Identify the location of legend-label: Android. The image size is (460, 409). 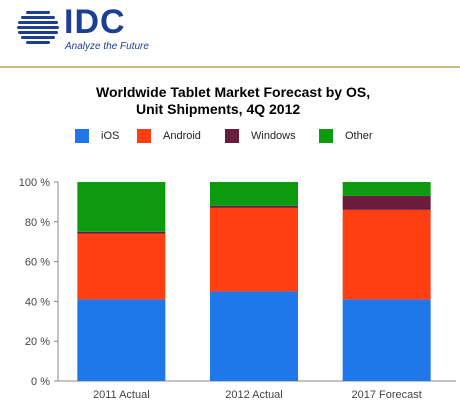
(182, 136).